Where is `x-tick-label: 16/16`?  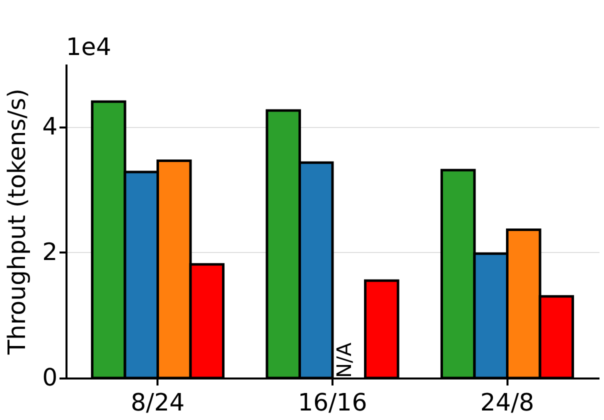
x-tick-label: 16/16 is located at coordinates (333, 402).